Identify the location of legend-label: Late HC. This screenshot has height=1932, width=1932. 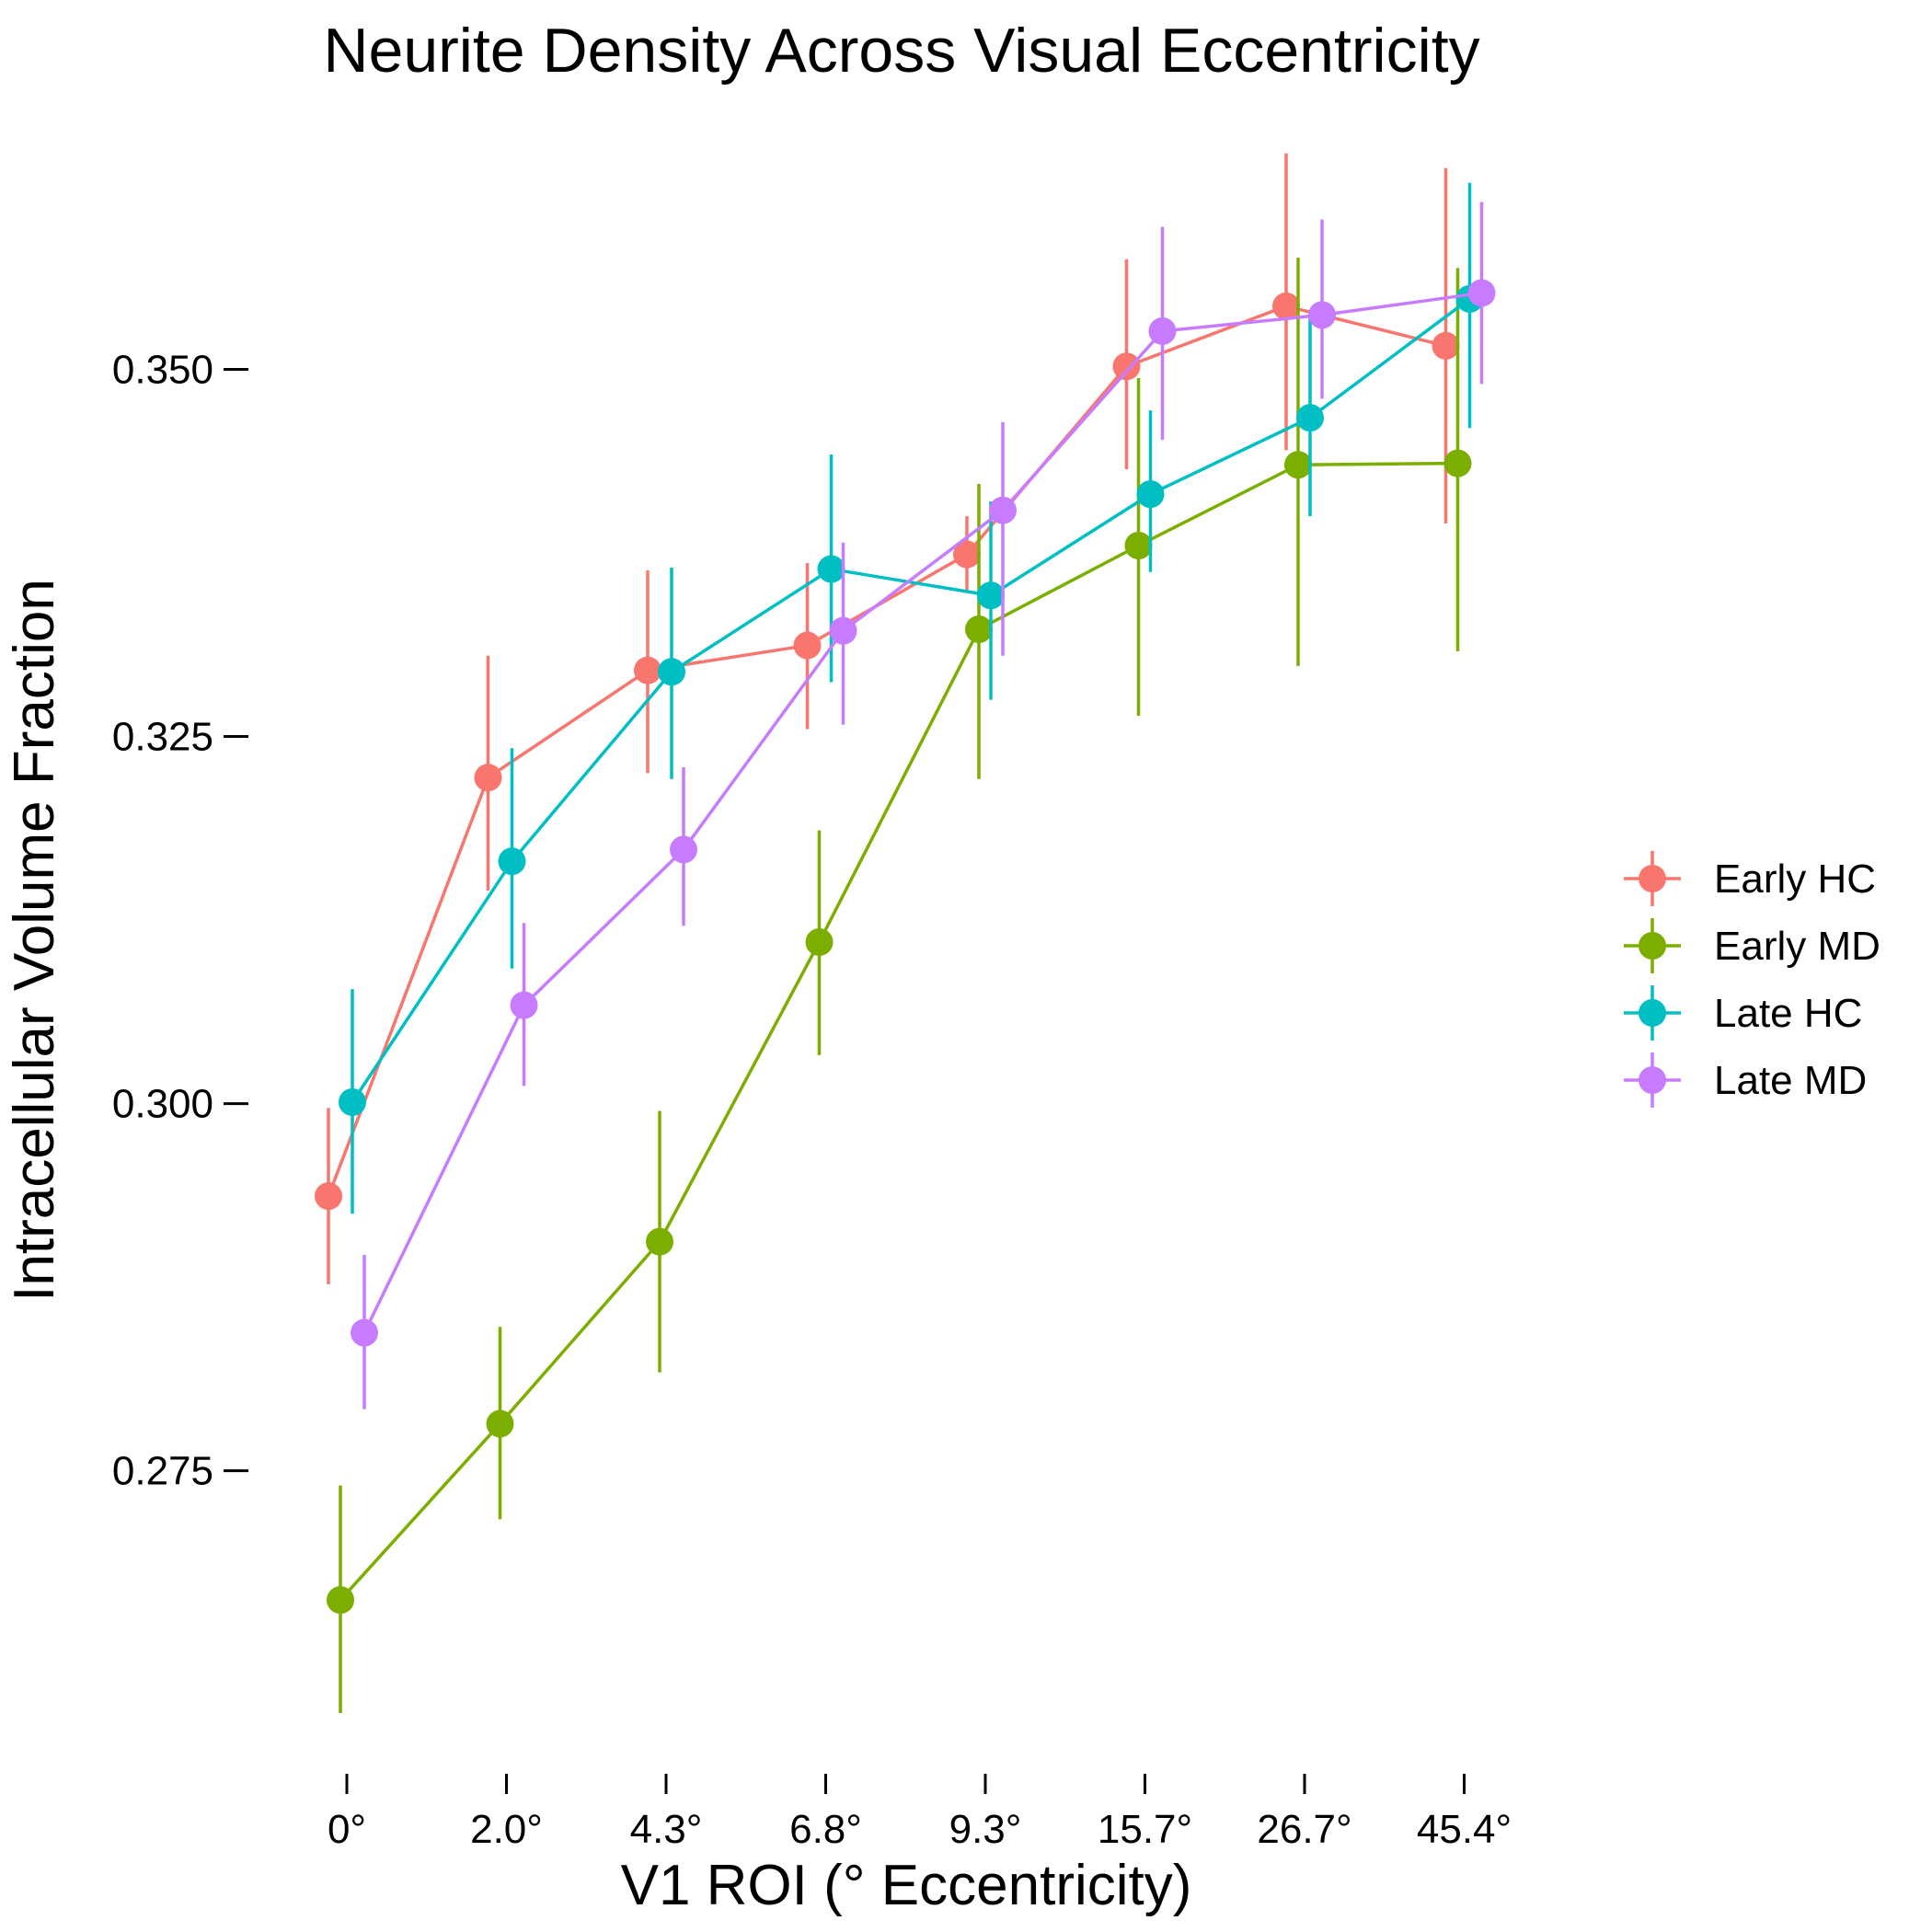
(1788, 1014).